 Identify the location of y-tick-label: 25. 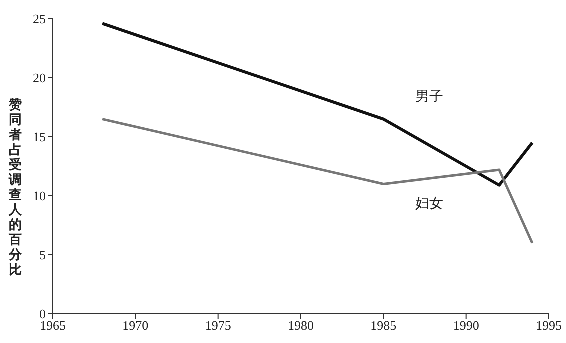
(39, 19).